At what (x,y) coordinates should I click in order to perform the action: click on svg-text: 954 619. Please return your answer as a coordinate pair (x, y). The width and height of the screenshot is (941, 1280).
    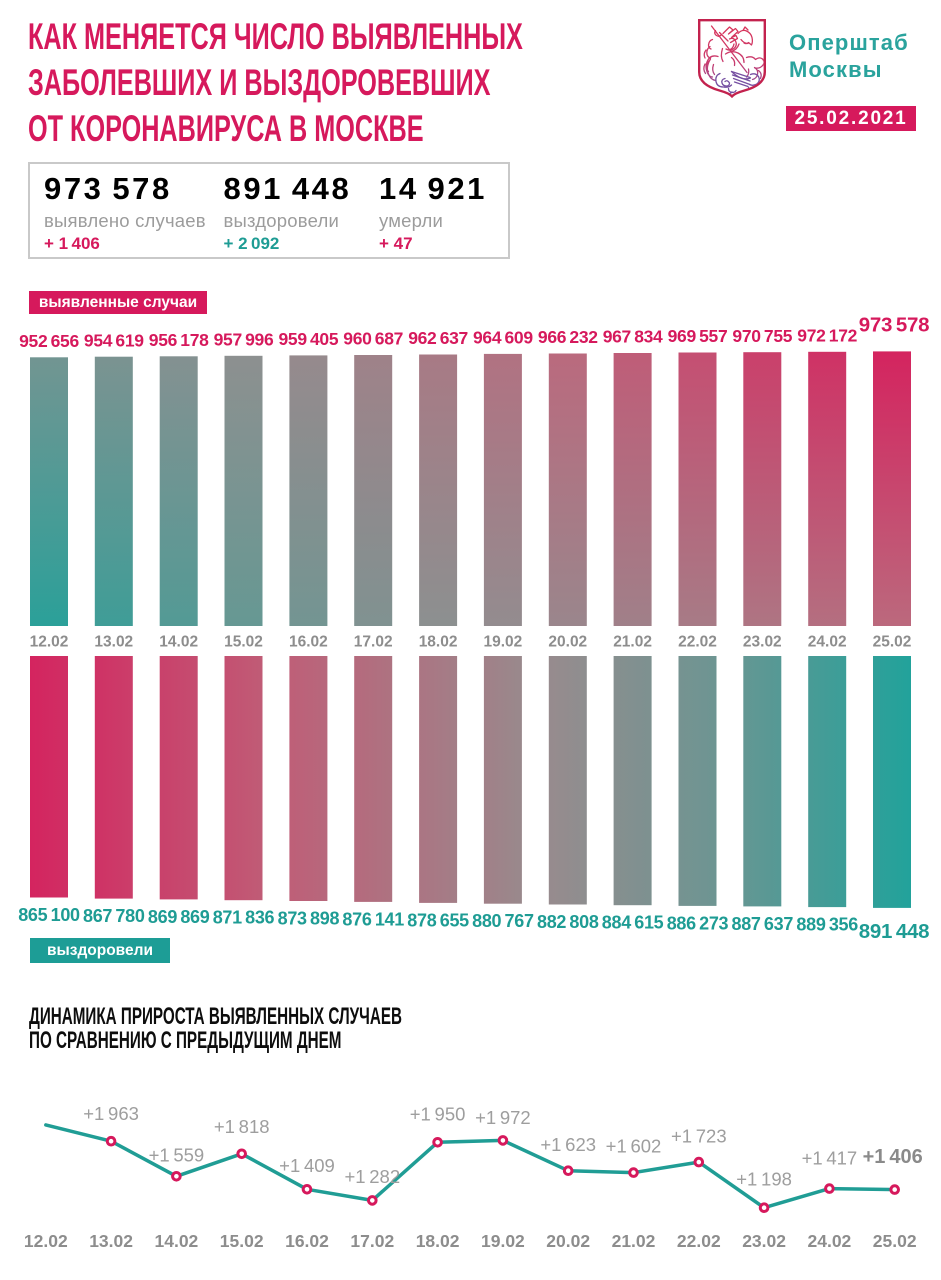
    Looking at the image, I should click on (114, 340).